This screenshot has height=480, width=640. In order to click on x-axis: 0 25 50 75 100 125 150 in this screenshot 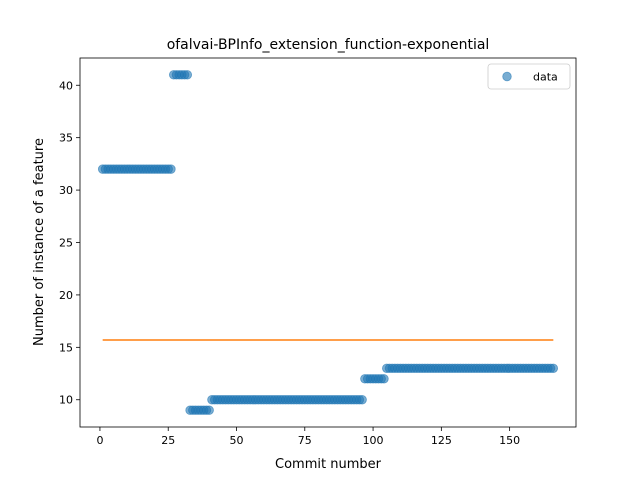, I will do `click(308, 437)`.